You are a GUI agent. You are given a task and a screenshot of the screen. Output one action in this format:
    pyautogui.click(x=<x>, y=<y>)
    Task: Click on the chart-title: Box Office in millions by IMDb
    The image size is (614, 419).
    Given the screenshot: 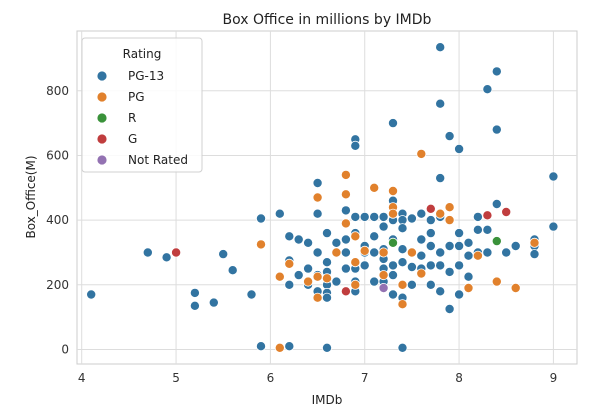 What is the action you would take?
    pyautogui.click(x=327, y=20)
    